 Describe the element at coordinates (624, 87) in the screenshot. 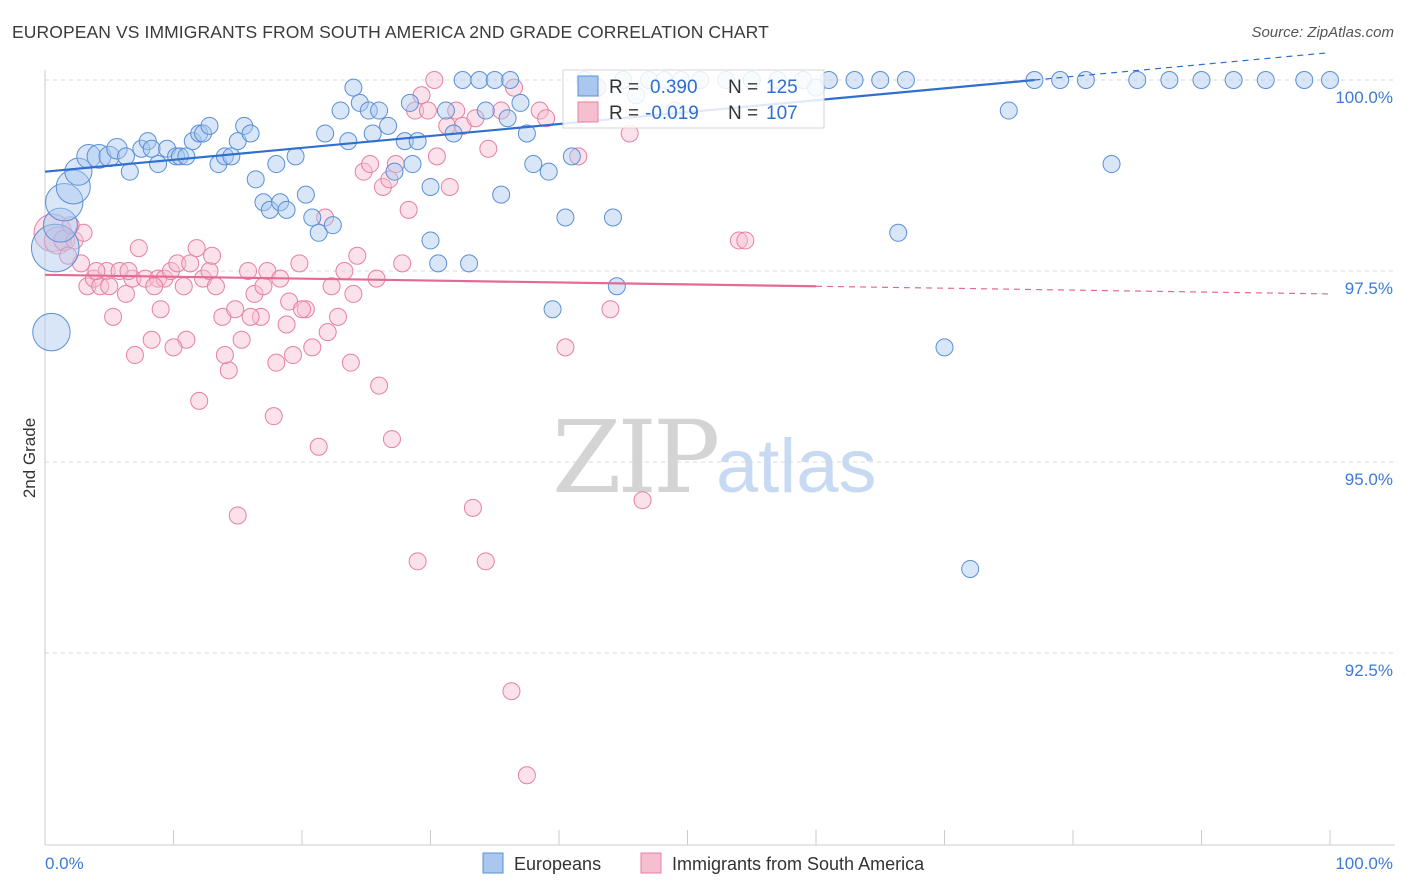

I see `stats-r-label-europeans: R =` at that location.